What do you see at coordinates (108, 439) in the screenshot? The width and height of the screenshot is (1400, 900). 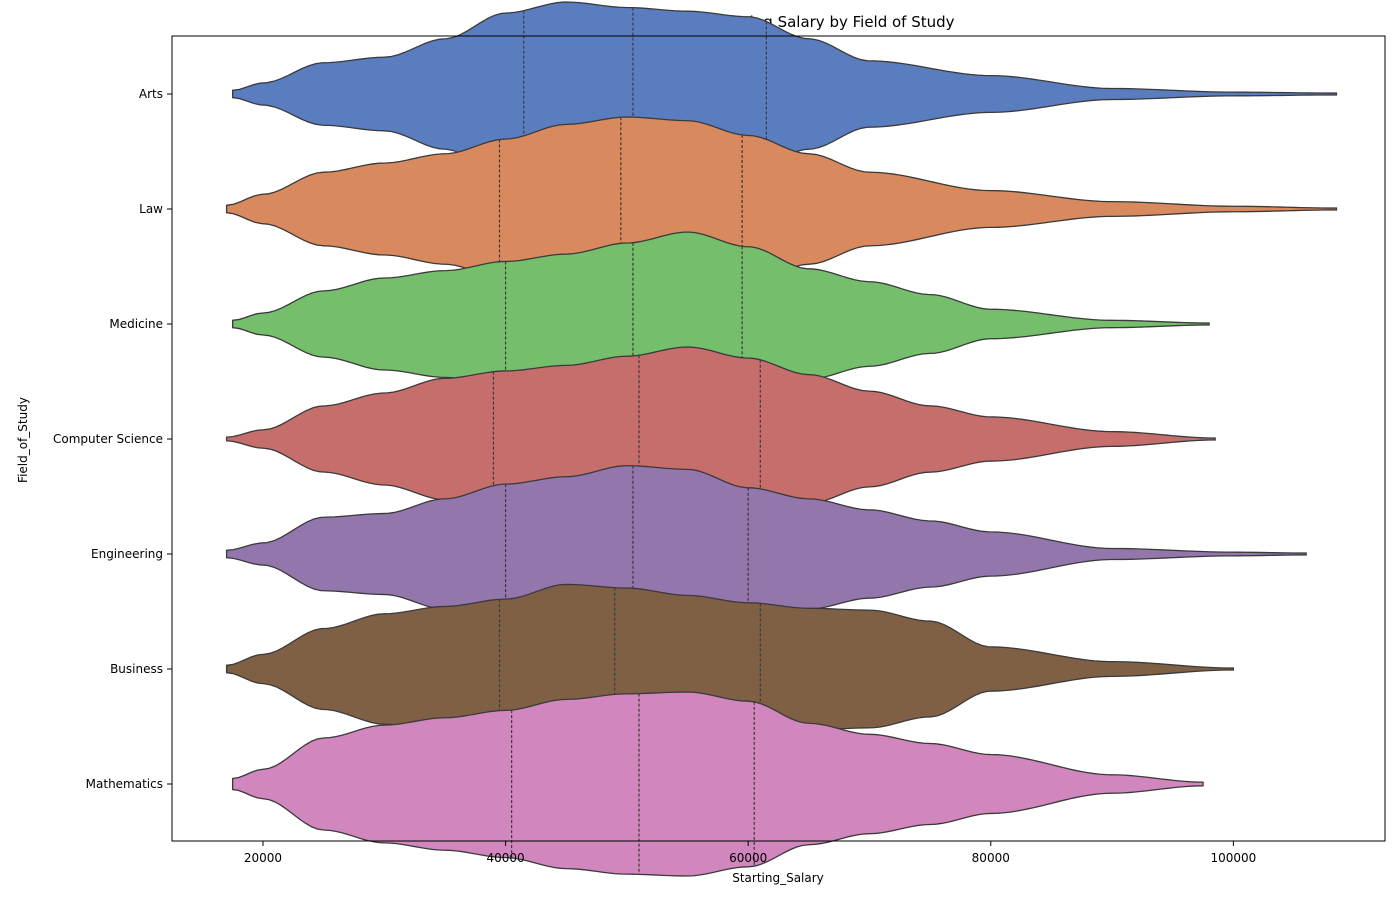 I see `y-tick-label: Computer Science` at bounding box center [108, 439].